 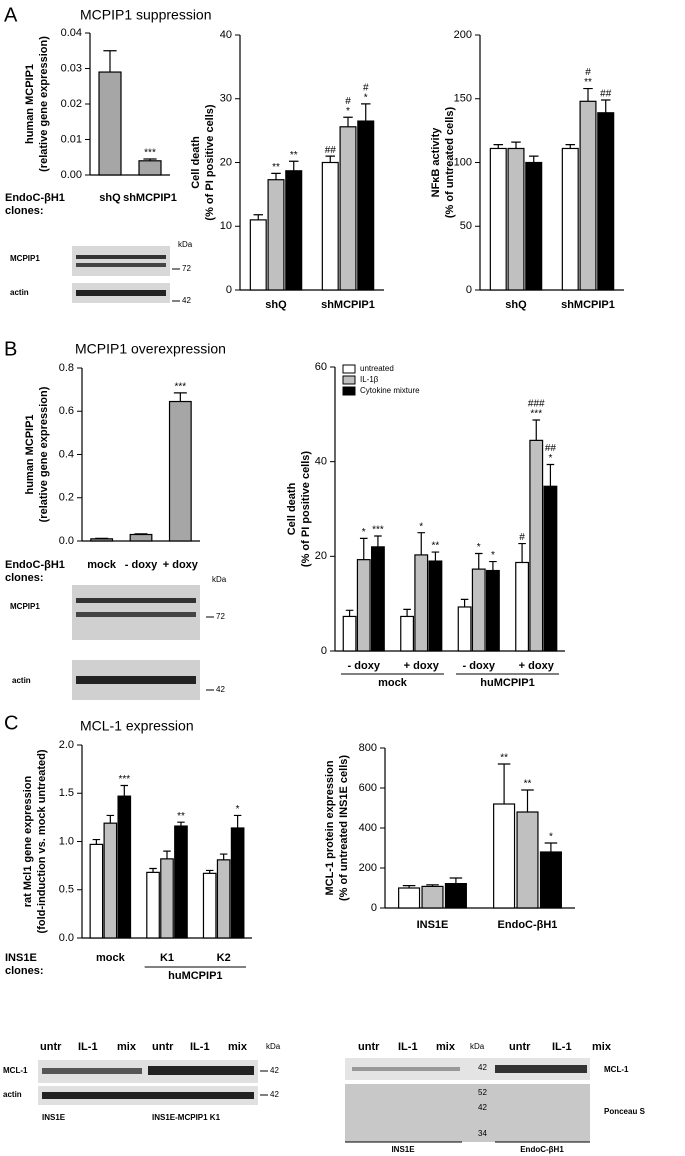 What do you see at coordinates (24, 578) in the screenshot?
I see `x-axis-label: clones:` at bounding box center [24, 578].